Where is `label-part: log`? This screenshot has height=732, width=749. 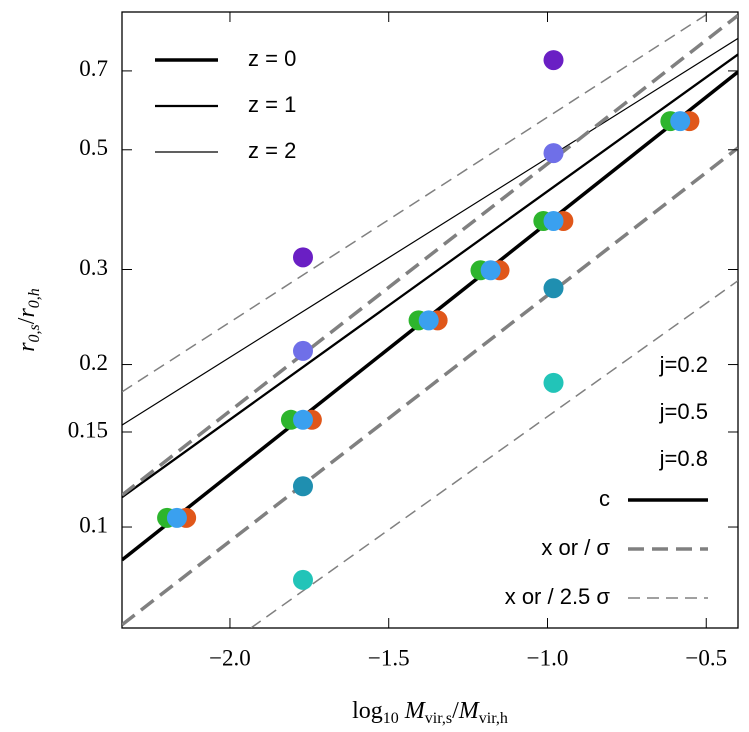
label-part: log is located at coordinates (367, 711).